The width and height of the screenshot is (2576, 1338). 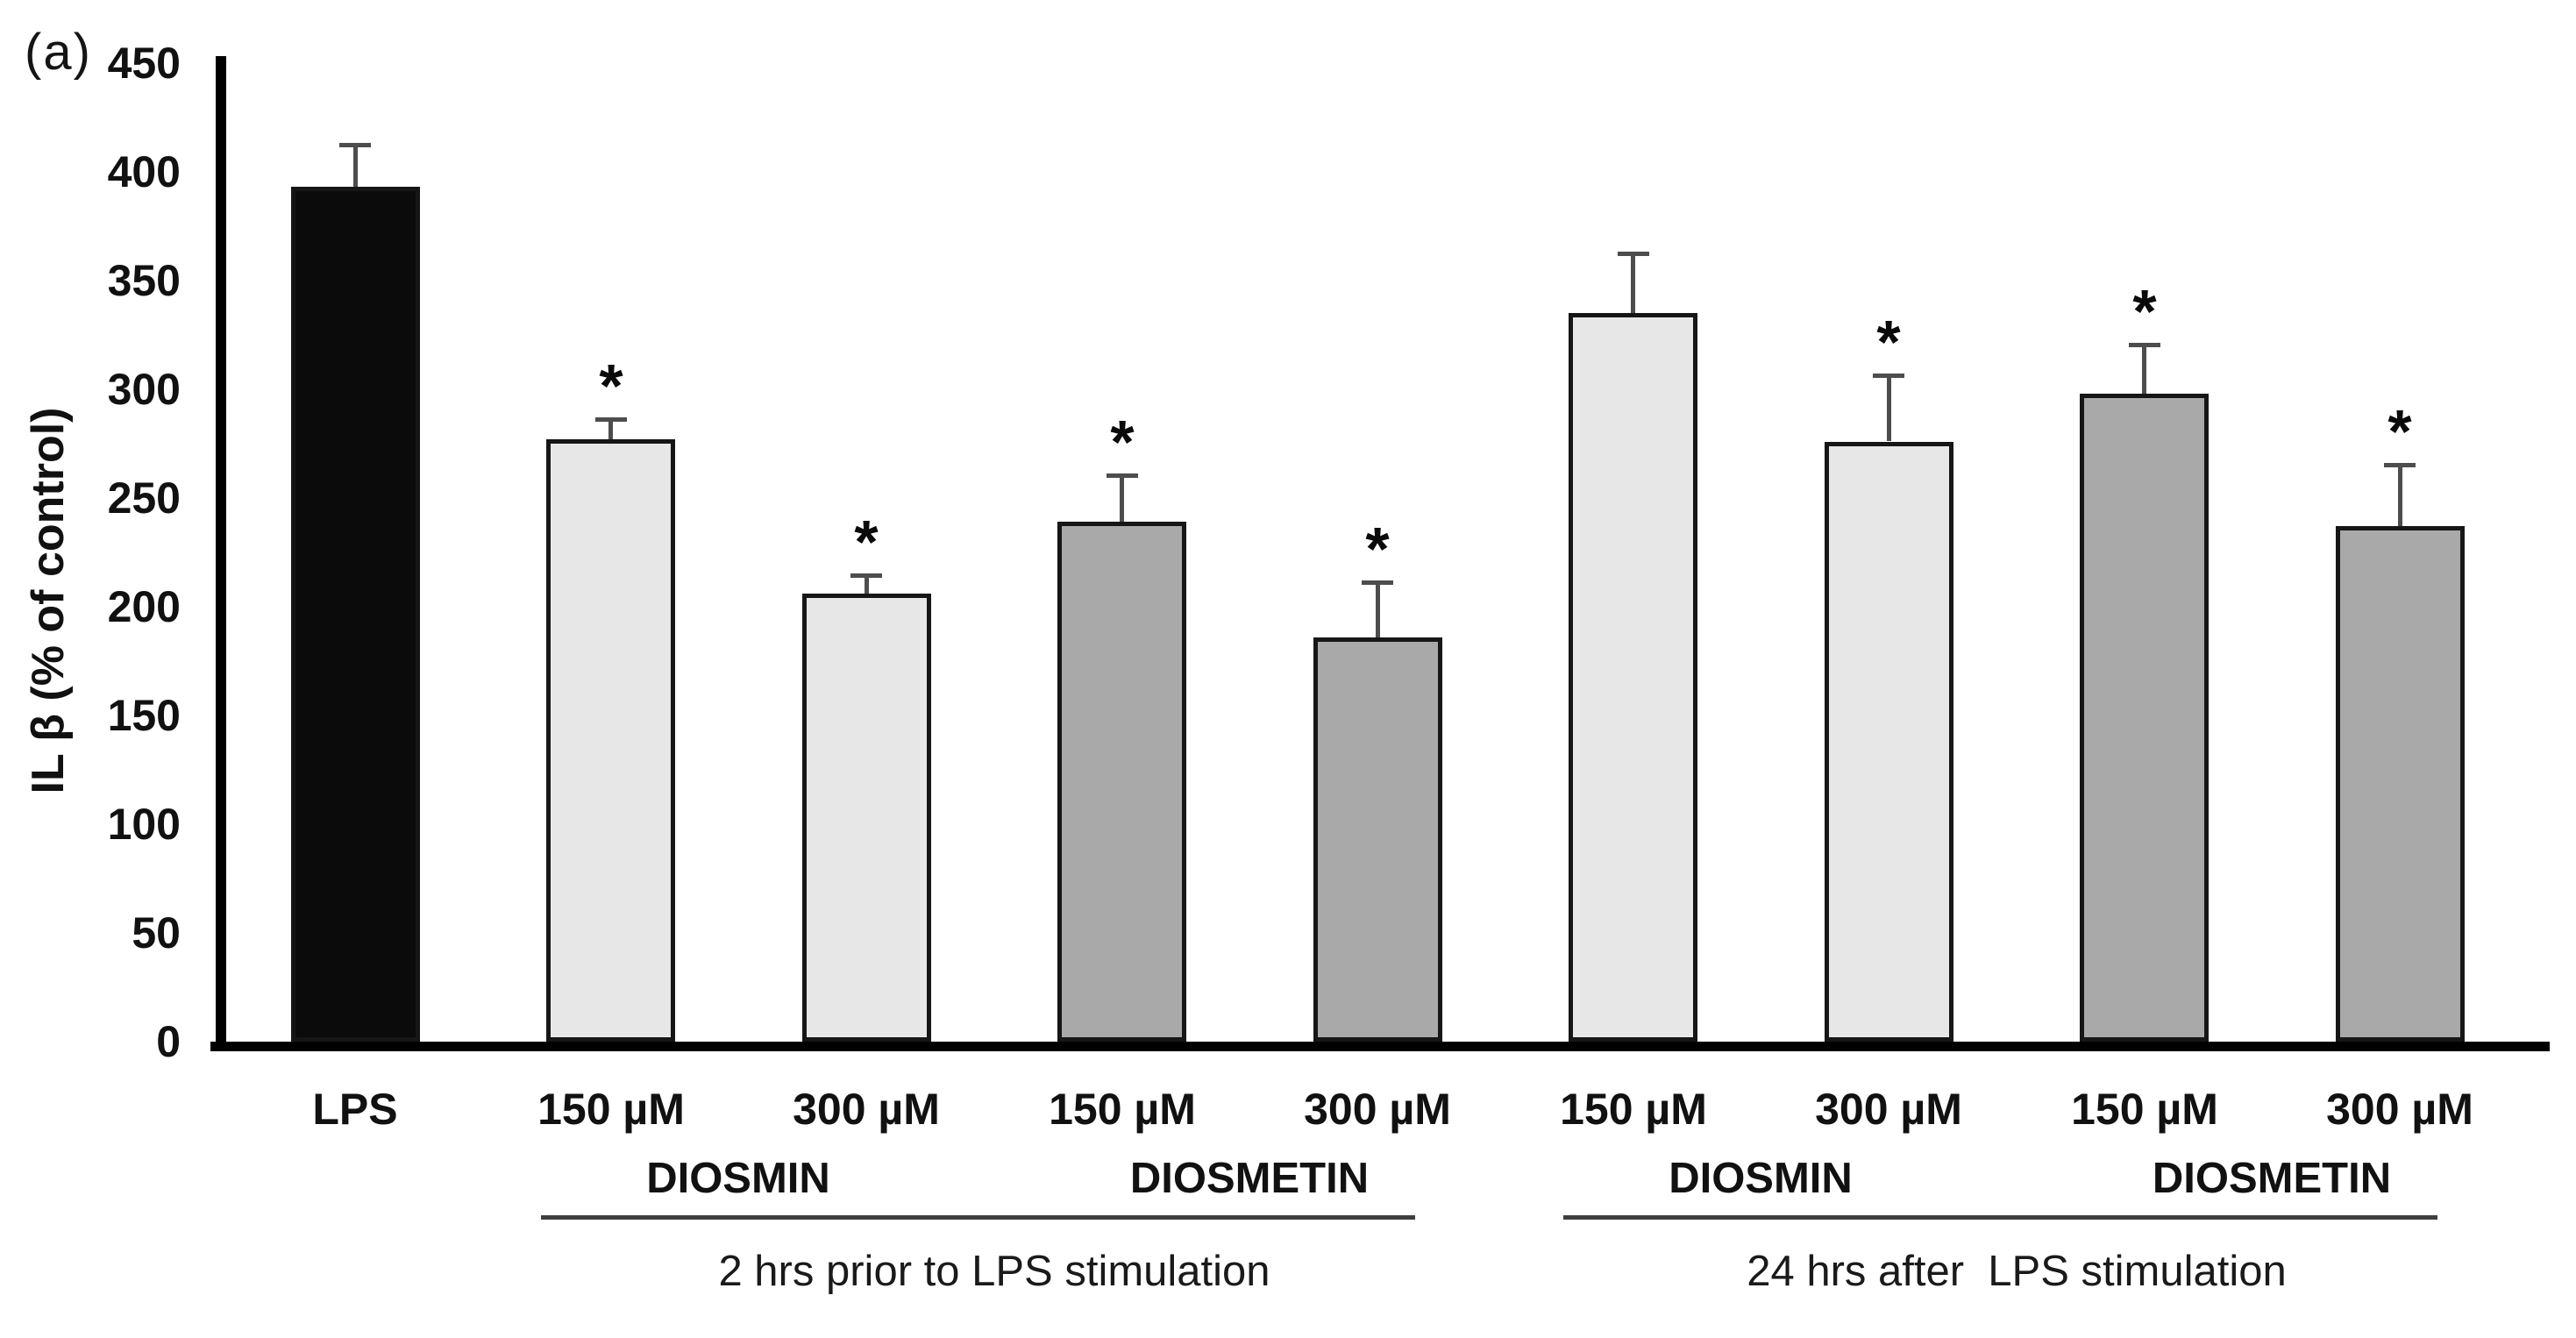 What do you see at coordinates (144, 389) in the screenshot?
I see `y-tick-label: 300` at bounding box center [144, 389].